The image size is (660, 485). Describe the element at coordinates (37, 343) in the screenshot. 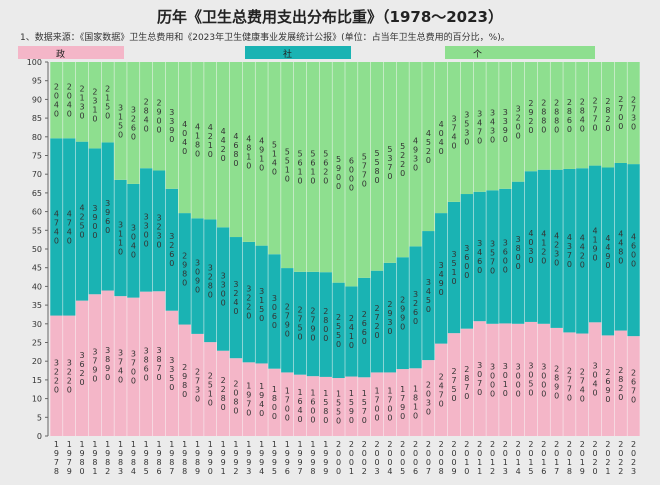

I see `y-tick-label: 25` at that location.